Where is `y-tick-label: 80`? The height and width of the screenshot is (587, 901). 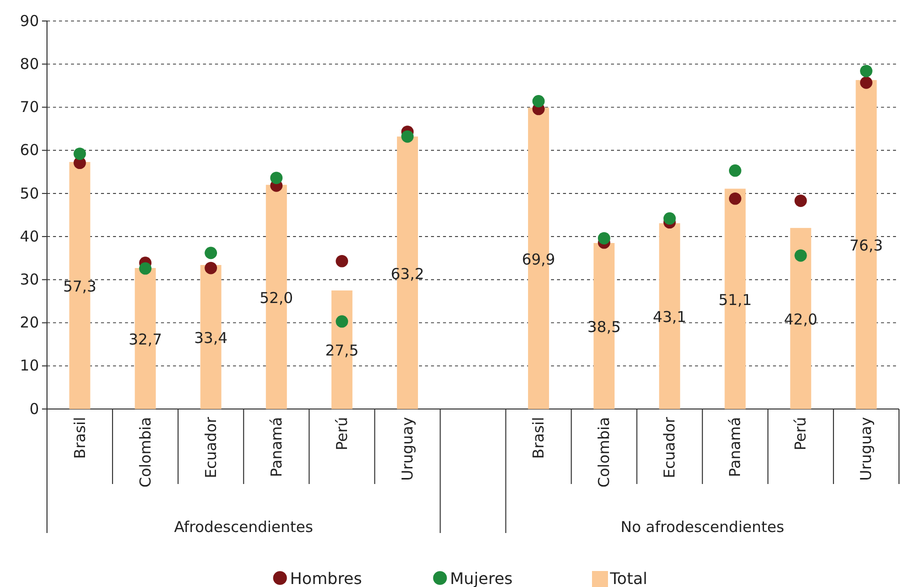
y-tick-label: 80 is located at coordinates (29, 63).